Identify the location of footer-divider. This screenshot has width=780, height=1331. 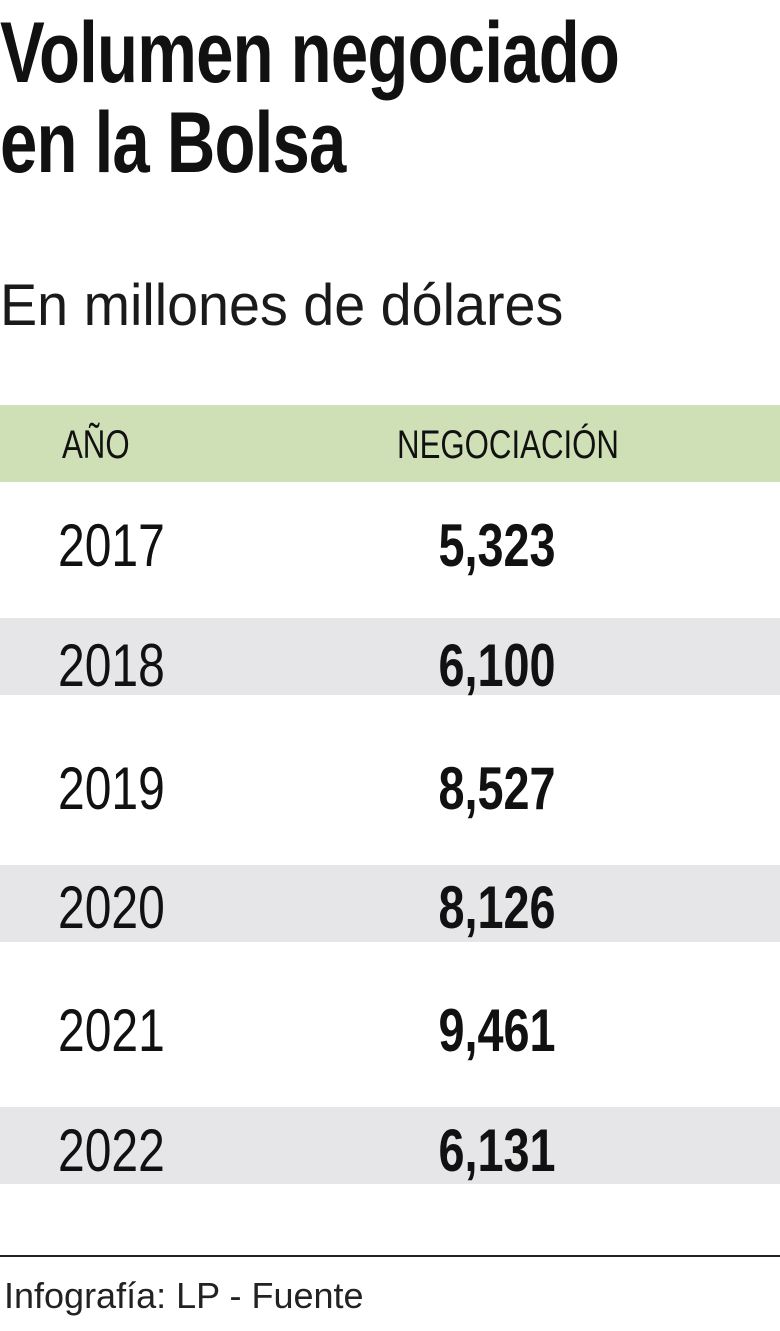
(390, 1256).